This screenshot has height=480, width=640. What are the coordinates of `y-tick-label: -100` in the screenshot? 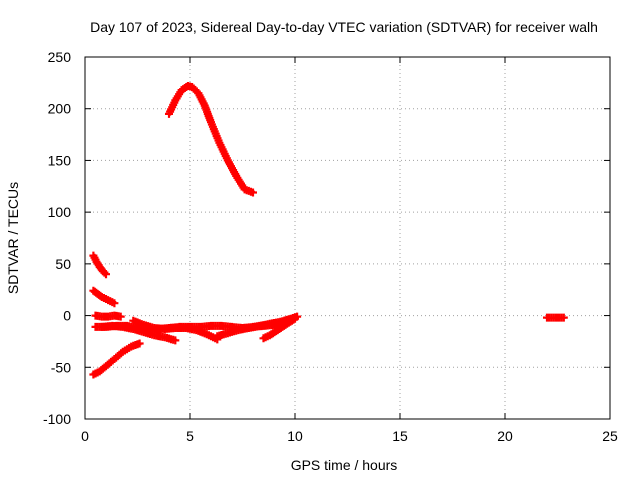 It's located at (57, 419).